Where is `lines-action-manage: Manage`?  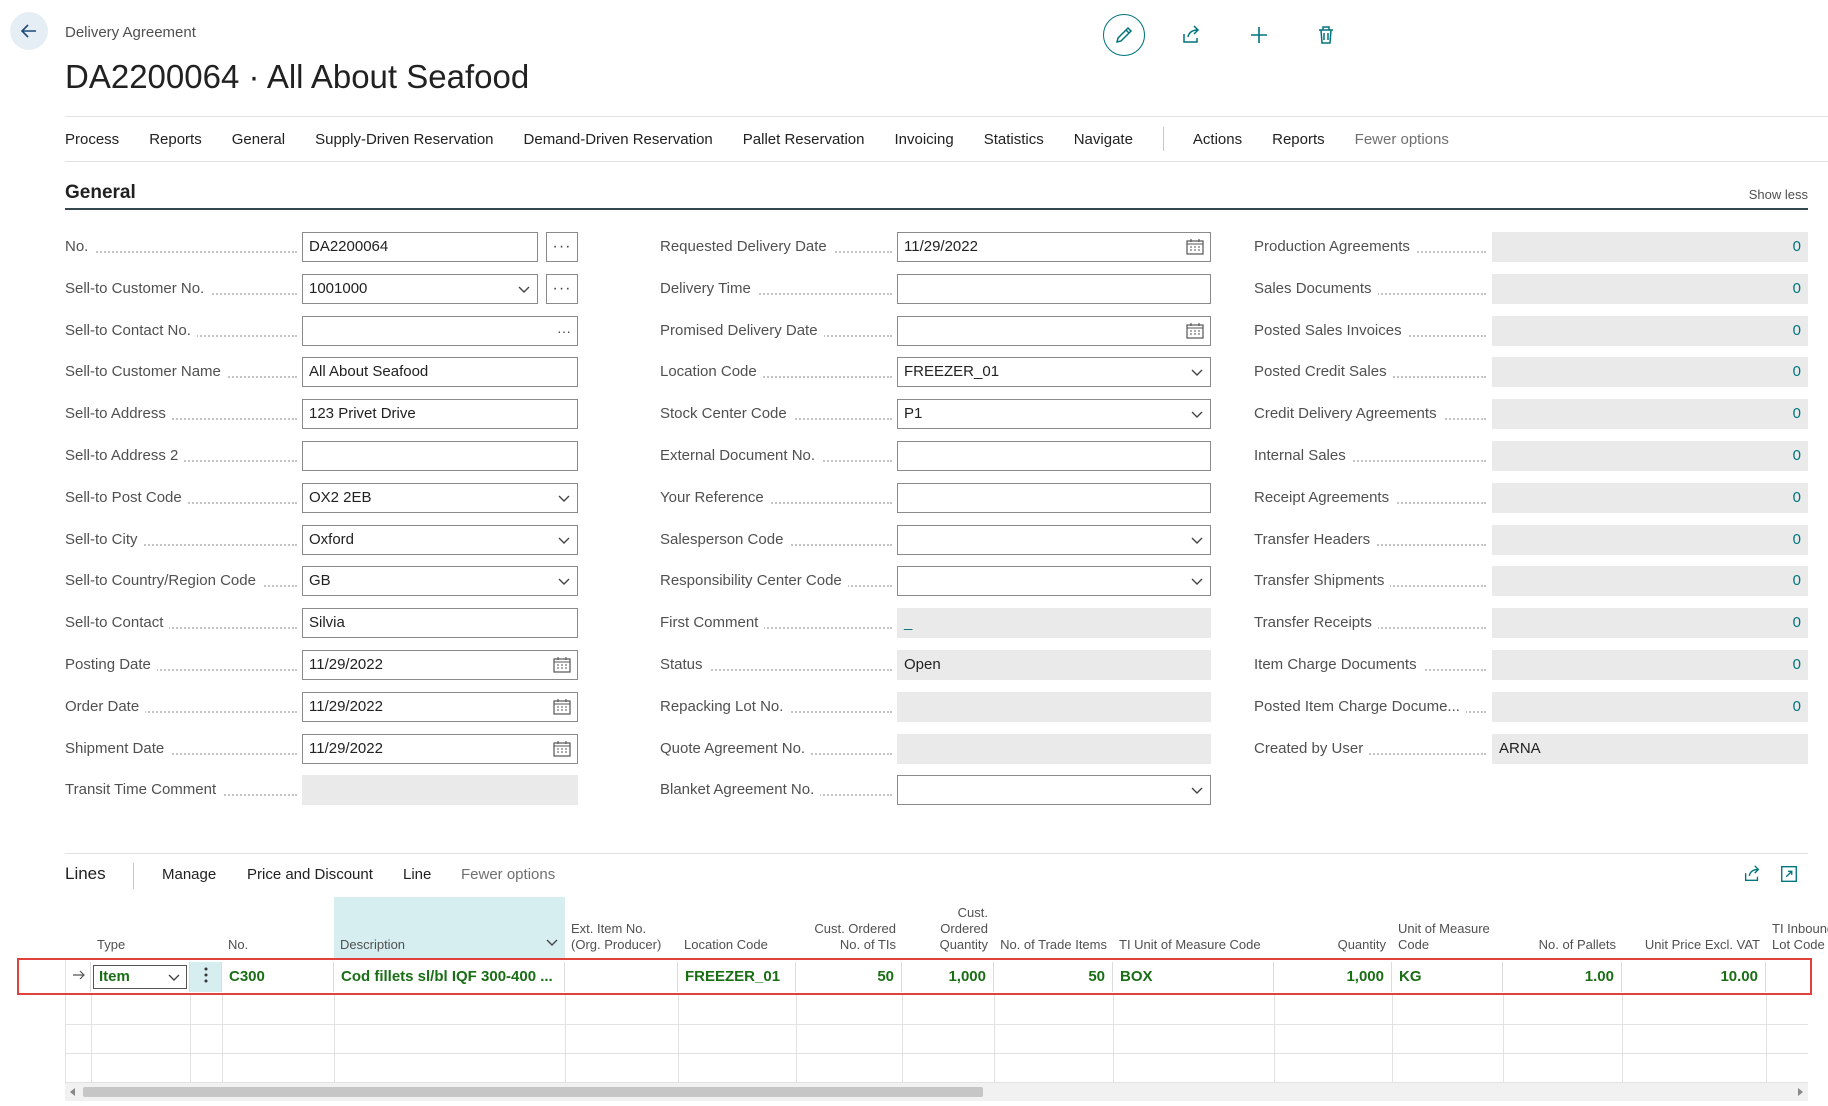 lines-action-manage: Manage is located at coordinates (189, 874).